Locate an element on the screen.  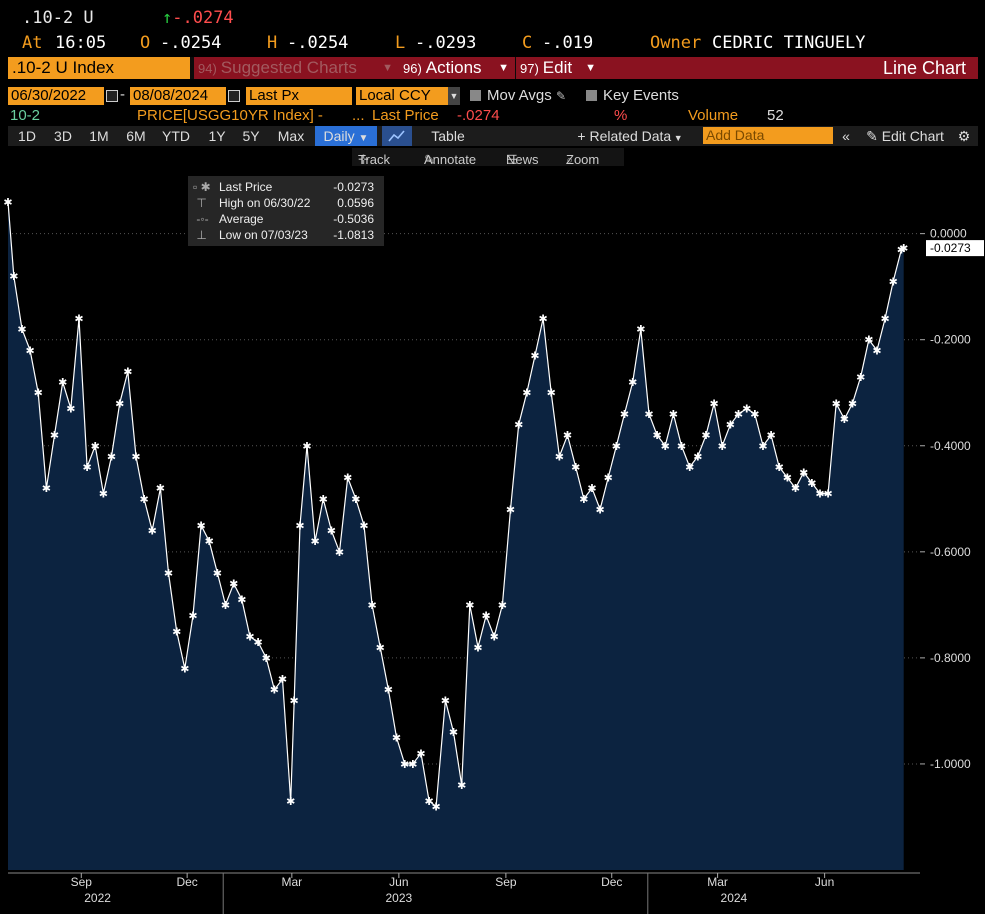
start-date-field: 06/30/2022 is located at coordinates (56, 96).